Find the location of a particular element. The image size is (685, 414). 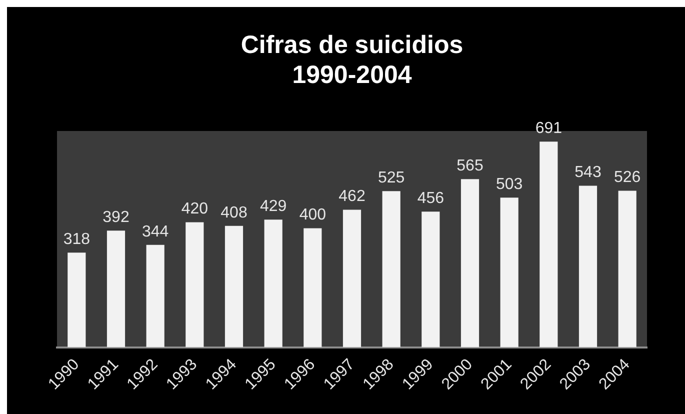

data-label: 429 is located at coordinates (273, 207).